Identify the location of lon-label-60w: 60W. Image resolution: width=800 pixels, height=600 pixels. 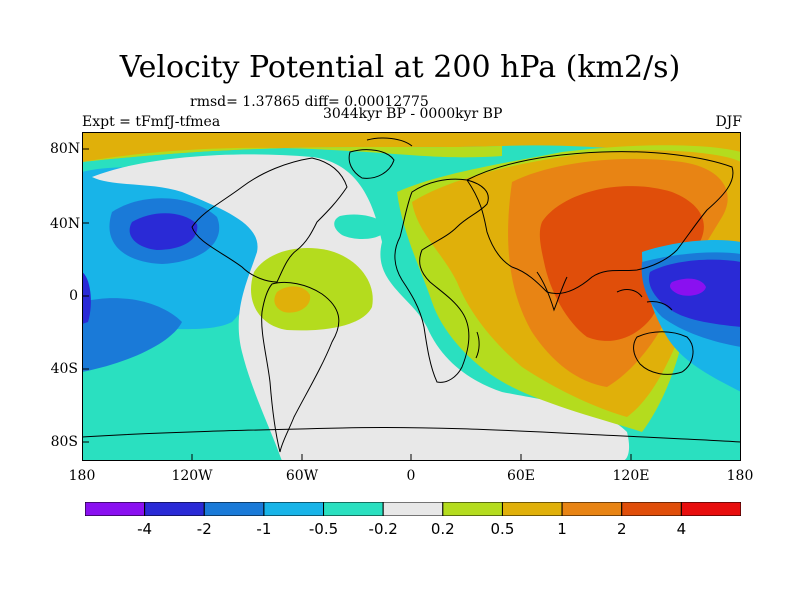
(302, 476).